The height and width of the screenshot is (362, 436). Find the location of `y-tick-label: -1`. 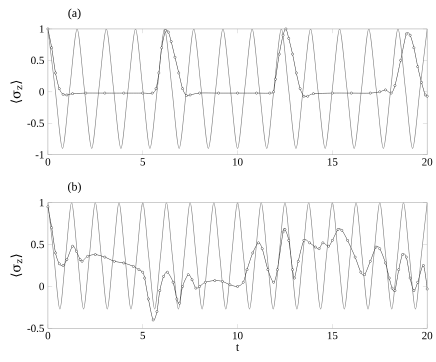

y-tick-label: -1 is located at coordinates (40, 154).